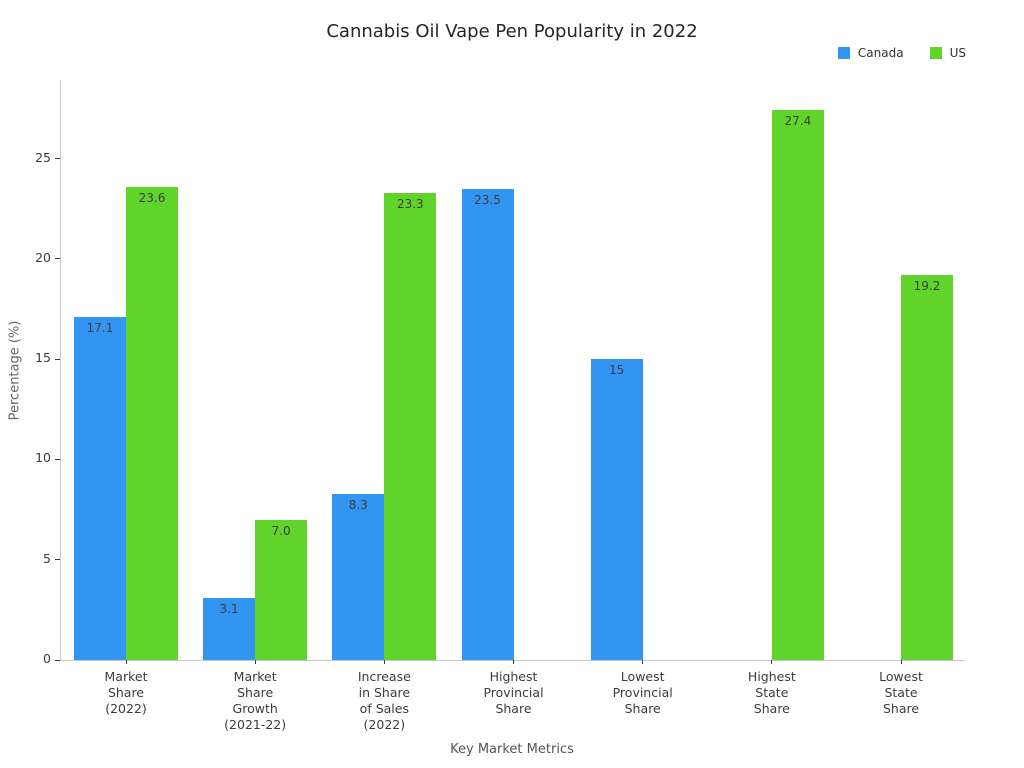 The image size is (1024, 768). I want to click on bar-value-label: 27.4, so click(798, 121).